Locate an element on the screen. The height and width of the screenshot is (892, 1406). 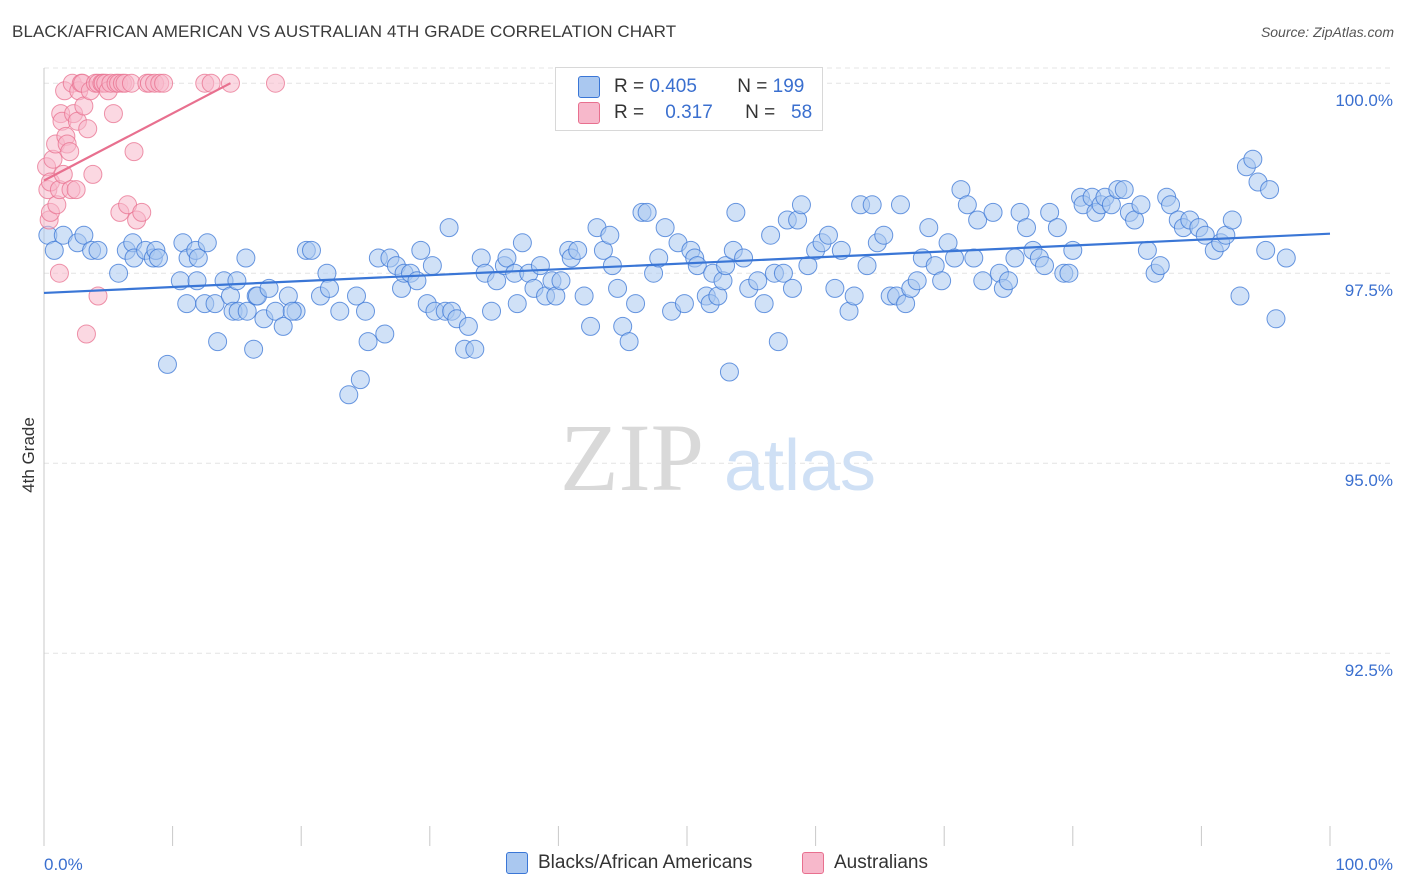
legend-swatch-blue is located at coordinates (589, 87).